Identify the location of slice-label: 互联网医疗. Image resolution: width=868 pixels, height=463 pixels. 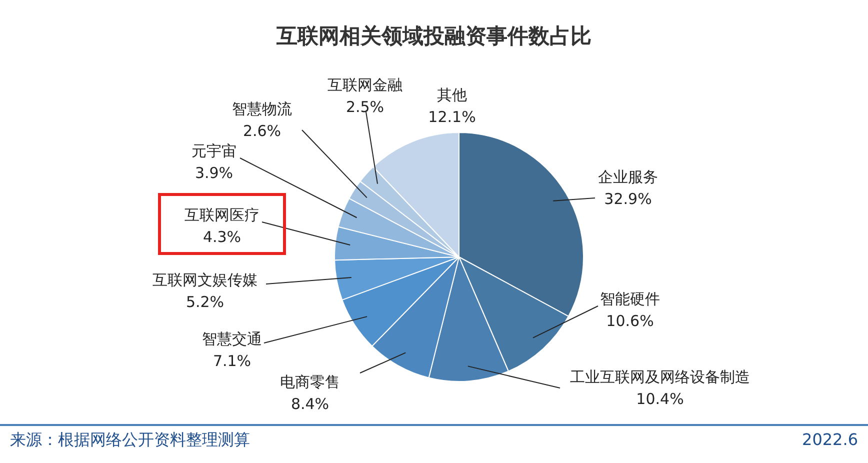
(222, 215).